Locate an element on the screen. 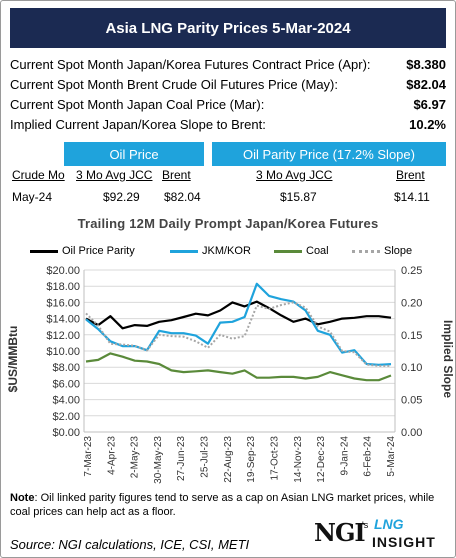  summary-value: $6.97 is located at coordinates (429, 104).